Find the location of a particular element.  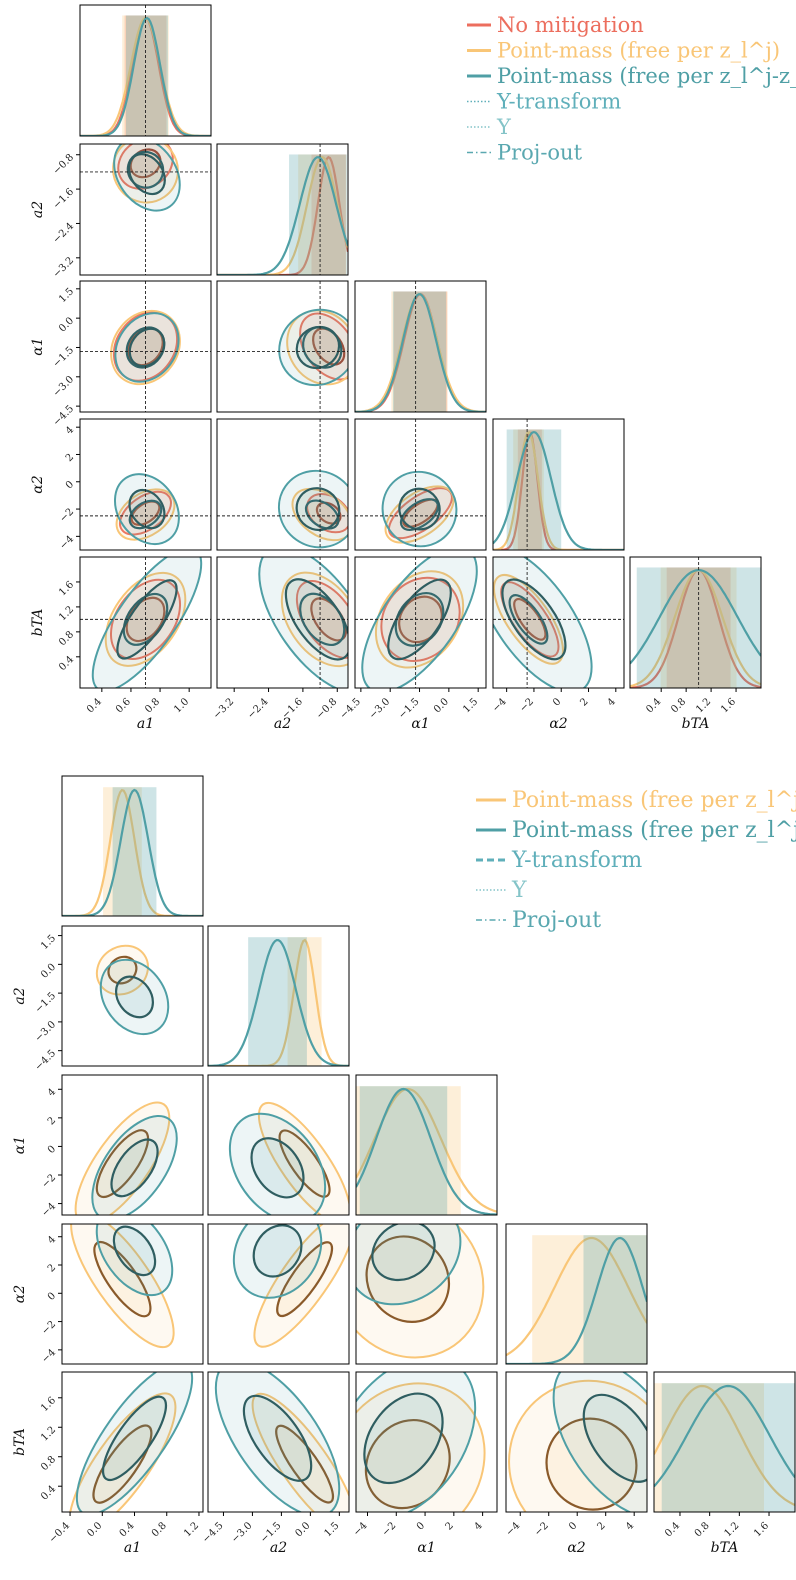

x-axis-label: a2 is located at coordinates (278, 1548).